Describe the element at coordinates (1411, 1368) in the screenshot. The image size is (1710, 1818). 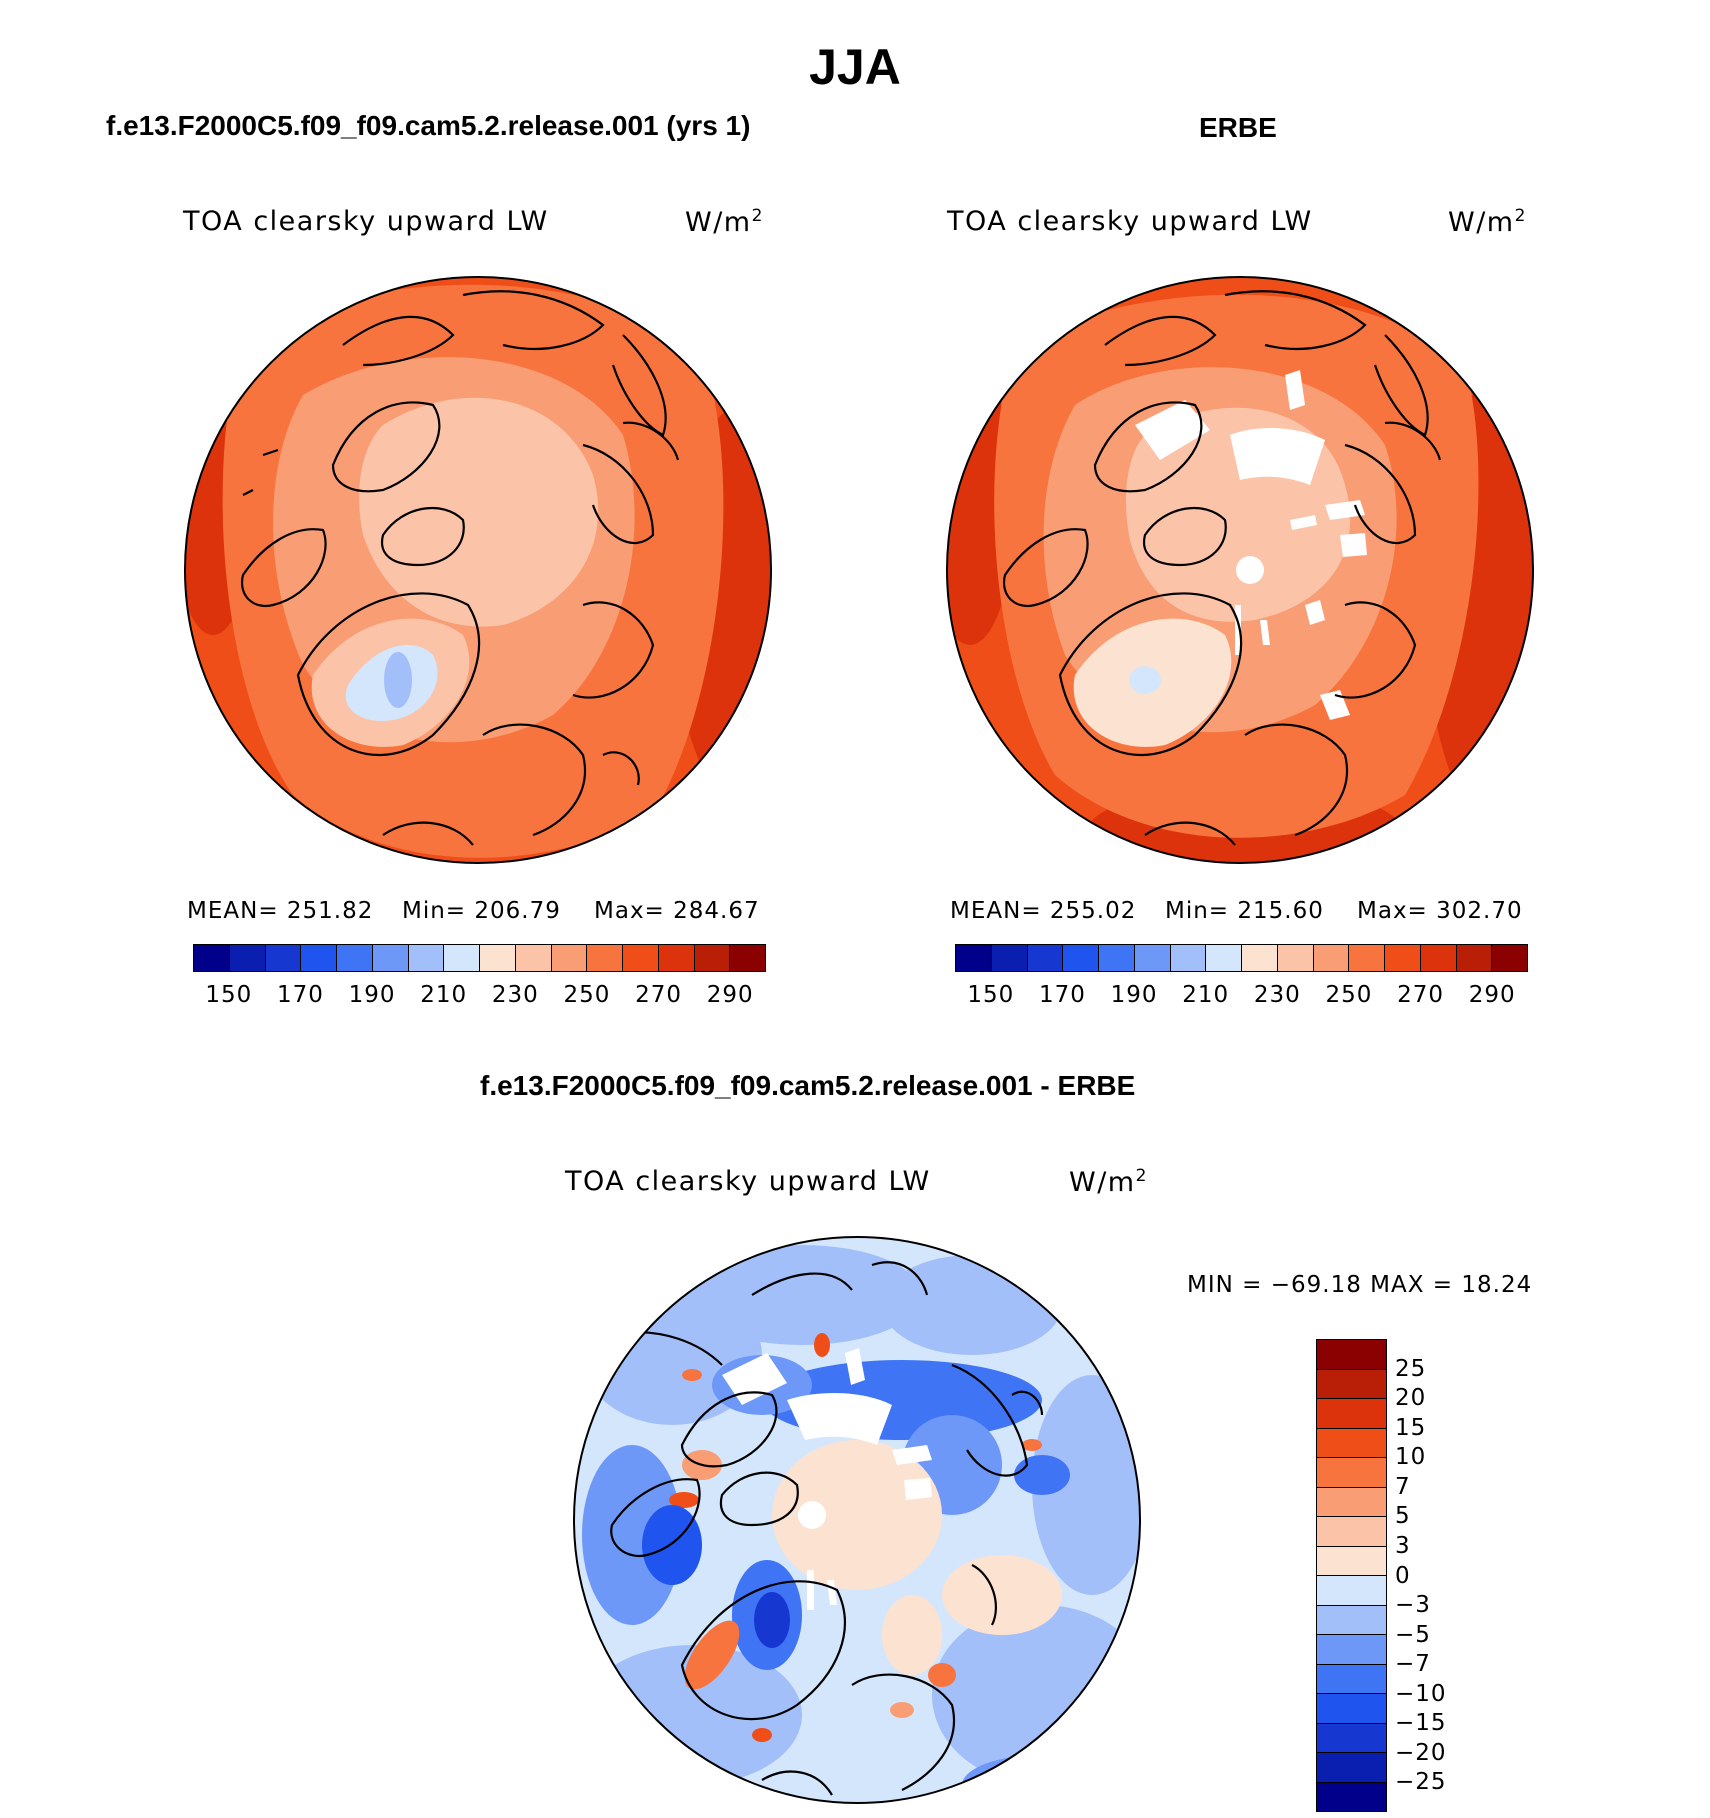
I see `diff-colorbar-tick: 25` at that location.